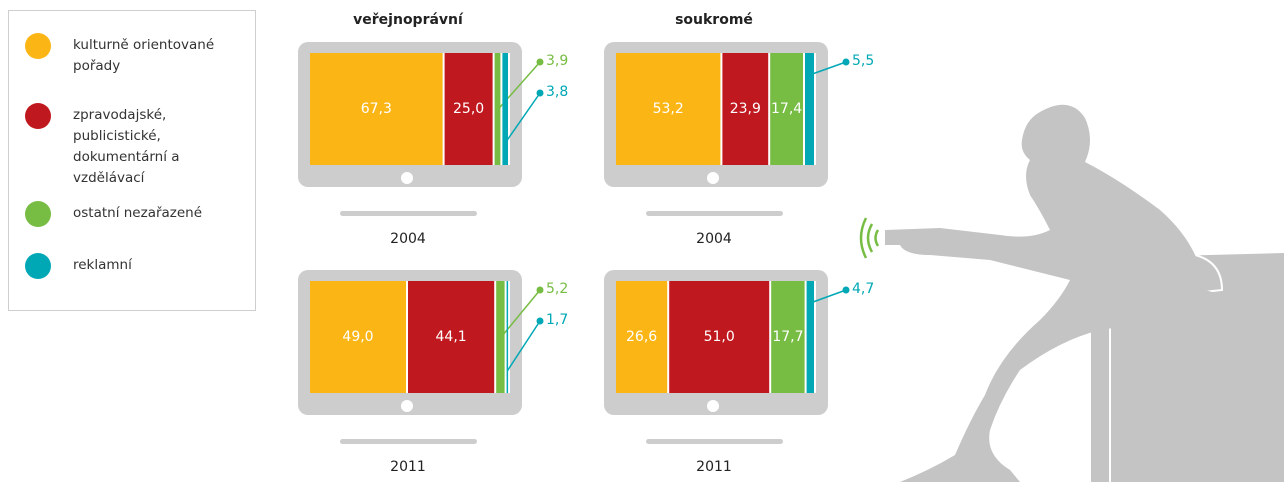 This screenshot has width=1284, height=482. Describe the element at coordinates (714, 20) in the screenshot. I see `column-title: soukromé` at that location.